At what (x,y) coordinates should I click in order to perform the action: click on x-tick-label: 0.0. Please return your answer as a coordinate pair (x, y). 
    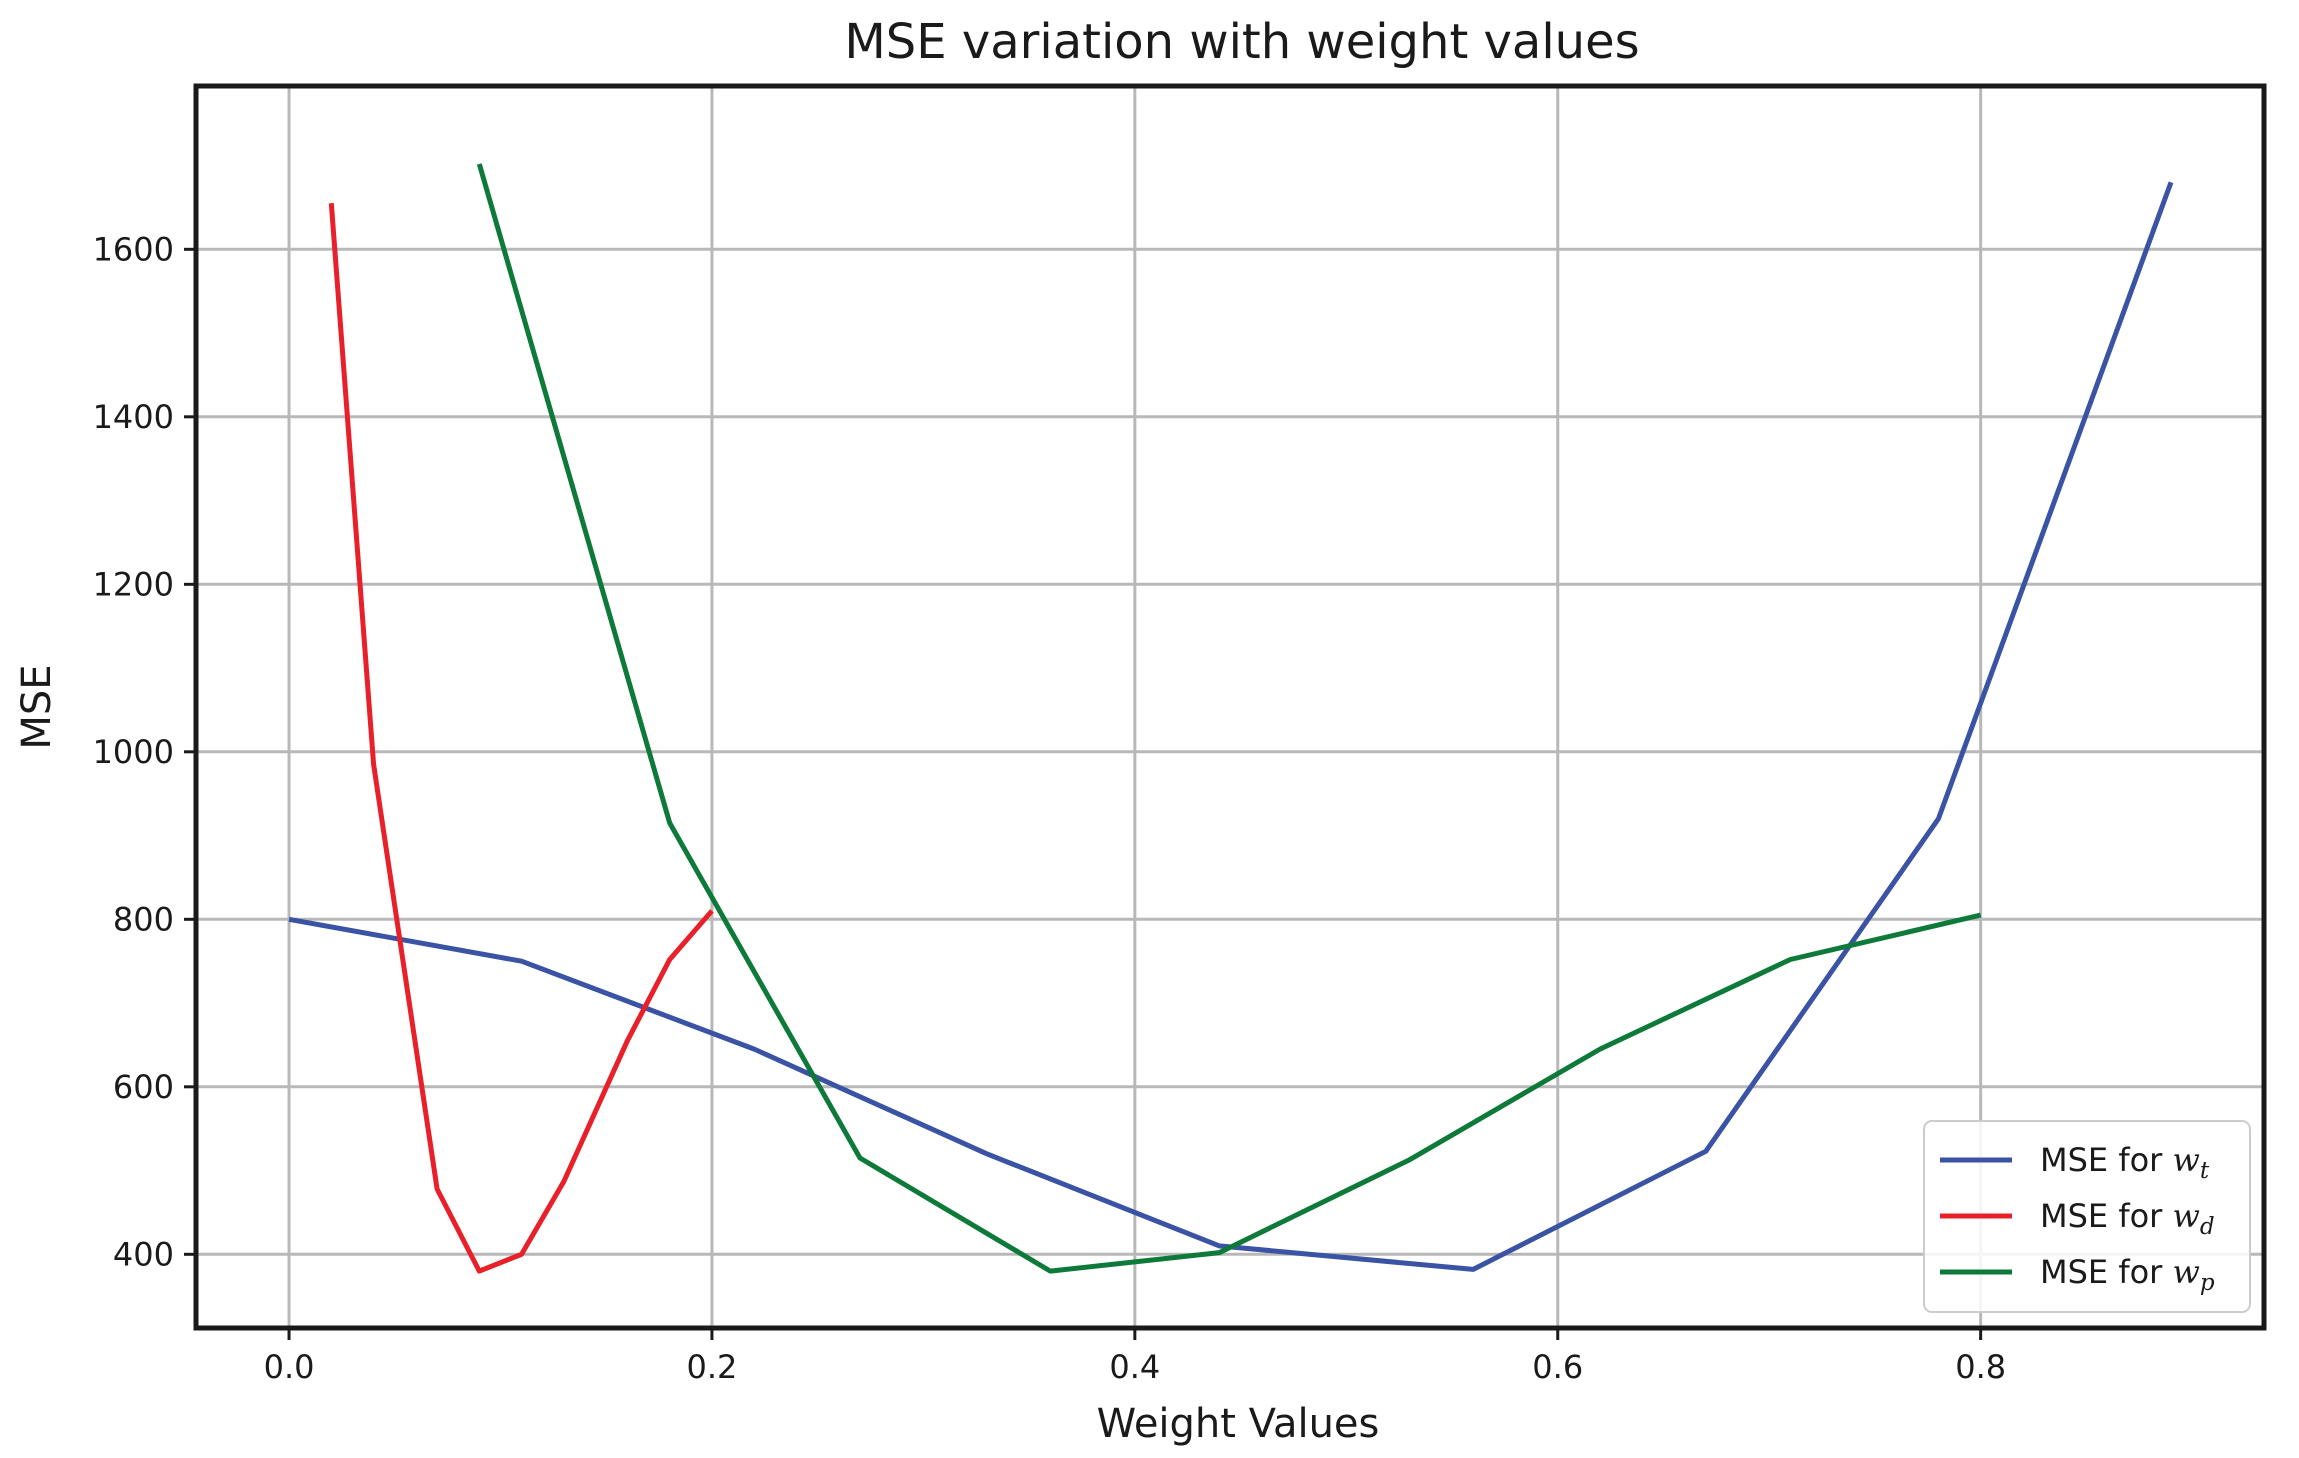
    Looking at the image, I should click on (289, 1367).